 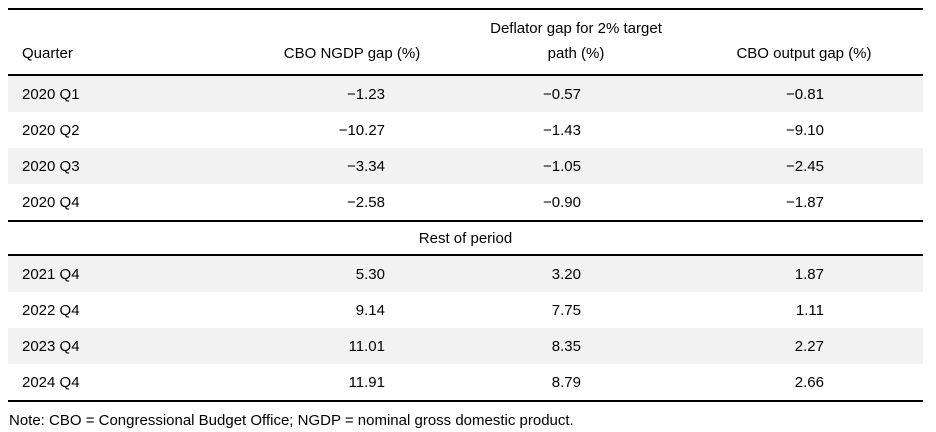 What do you see at coordinates (576, 273) in the screenshot?
I see `deflator-gap-cell: 3.20` at bounding box center [576, 273].